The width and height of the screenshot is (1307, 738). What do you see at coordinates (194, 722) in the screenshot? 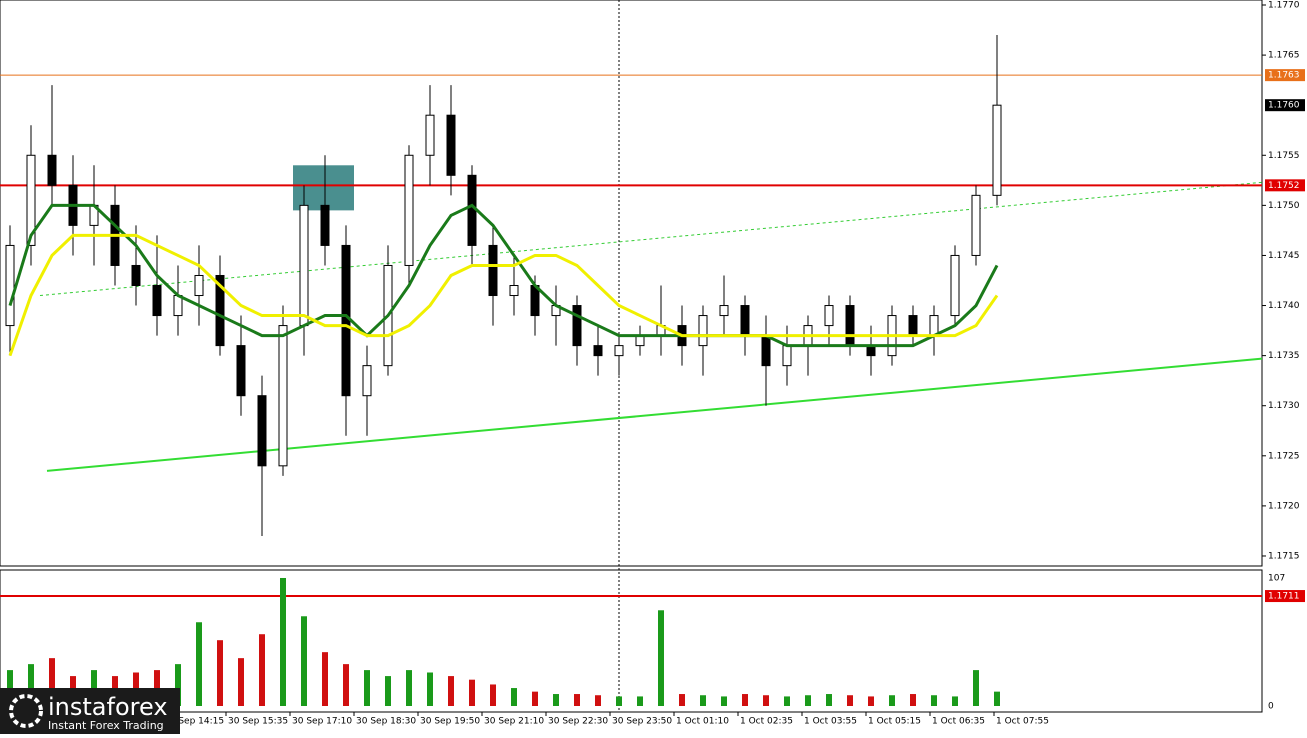
I see `x-tick-label: 30 Sep 14:15` at bounding box center [194, 722].